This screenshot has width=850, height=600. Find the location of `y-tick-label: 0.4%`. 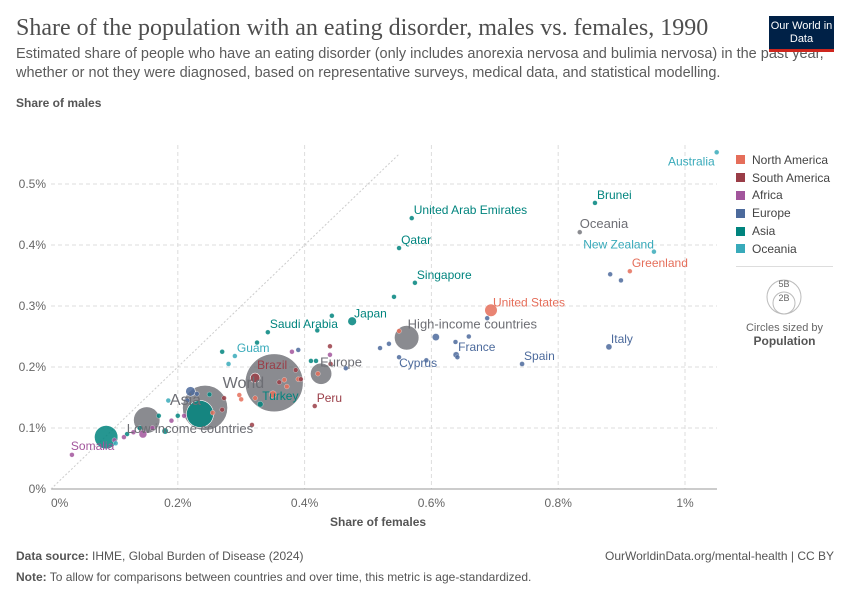

y-tick-label: 0.4% is located at coordinates (33, 245).